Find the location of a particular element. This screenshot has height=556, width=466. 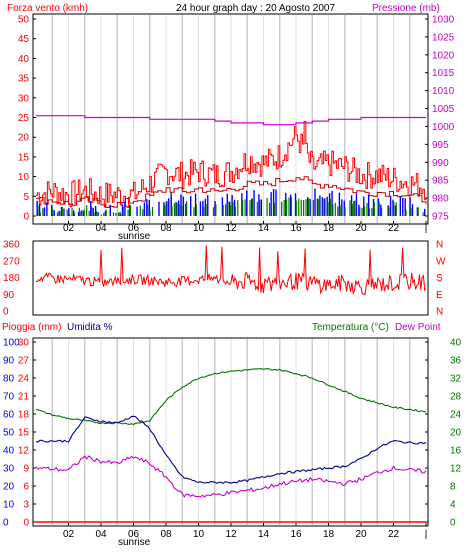

rain-tick-label: 9 is located at coordinates (26, 469).